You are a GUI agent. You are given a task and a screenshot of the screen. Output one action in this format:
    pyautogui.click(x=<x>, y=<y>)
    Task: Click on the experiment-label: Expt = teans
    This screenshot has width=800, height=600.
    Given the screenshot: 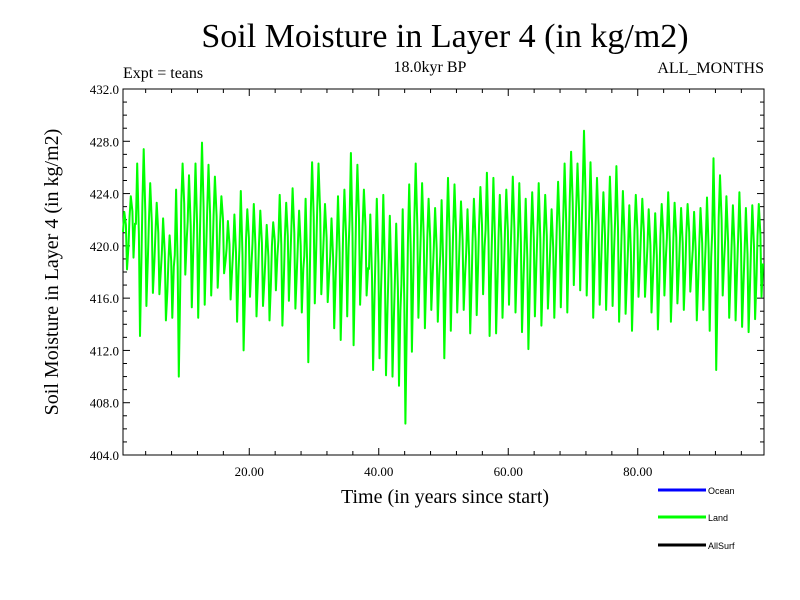 What is the action you would take?
    pyautogui.click(x=163, y=73)
    